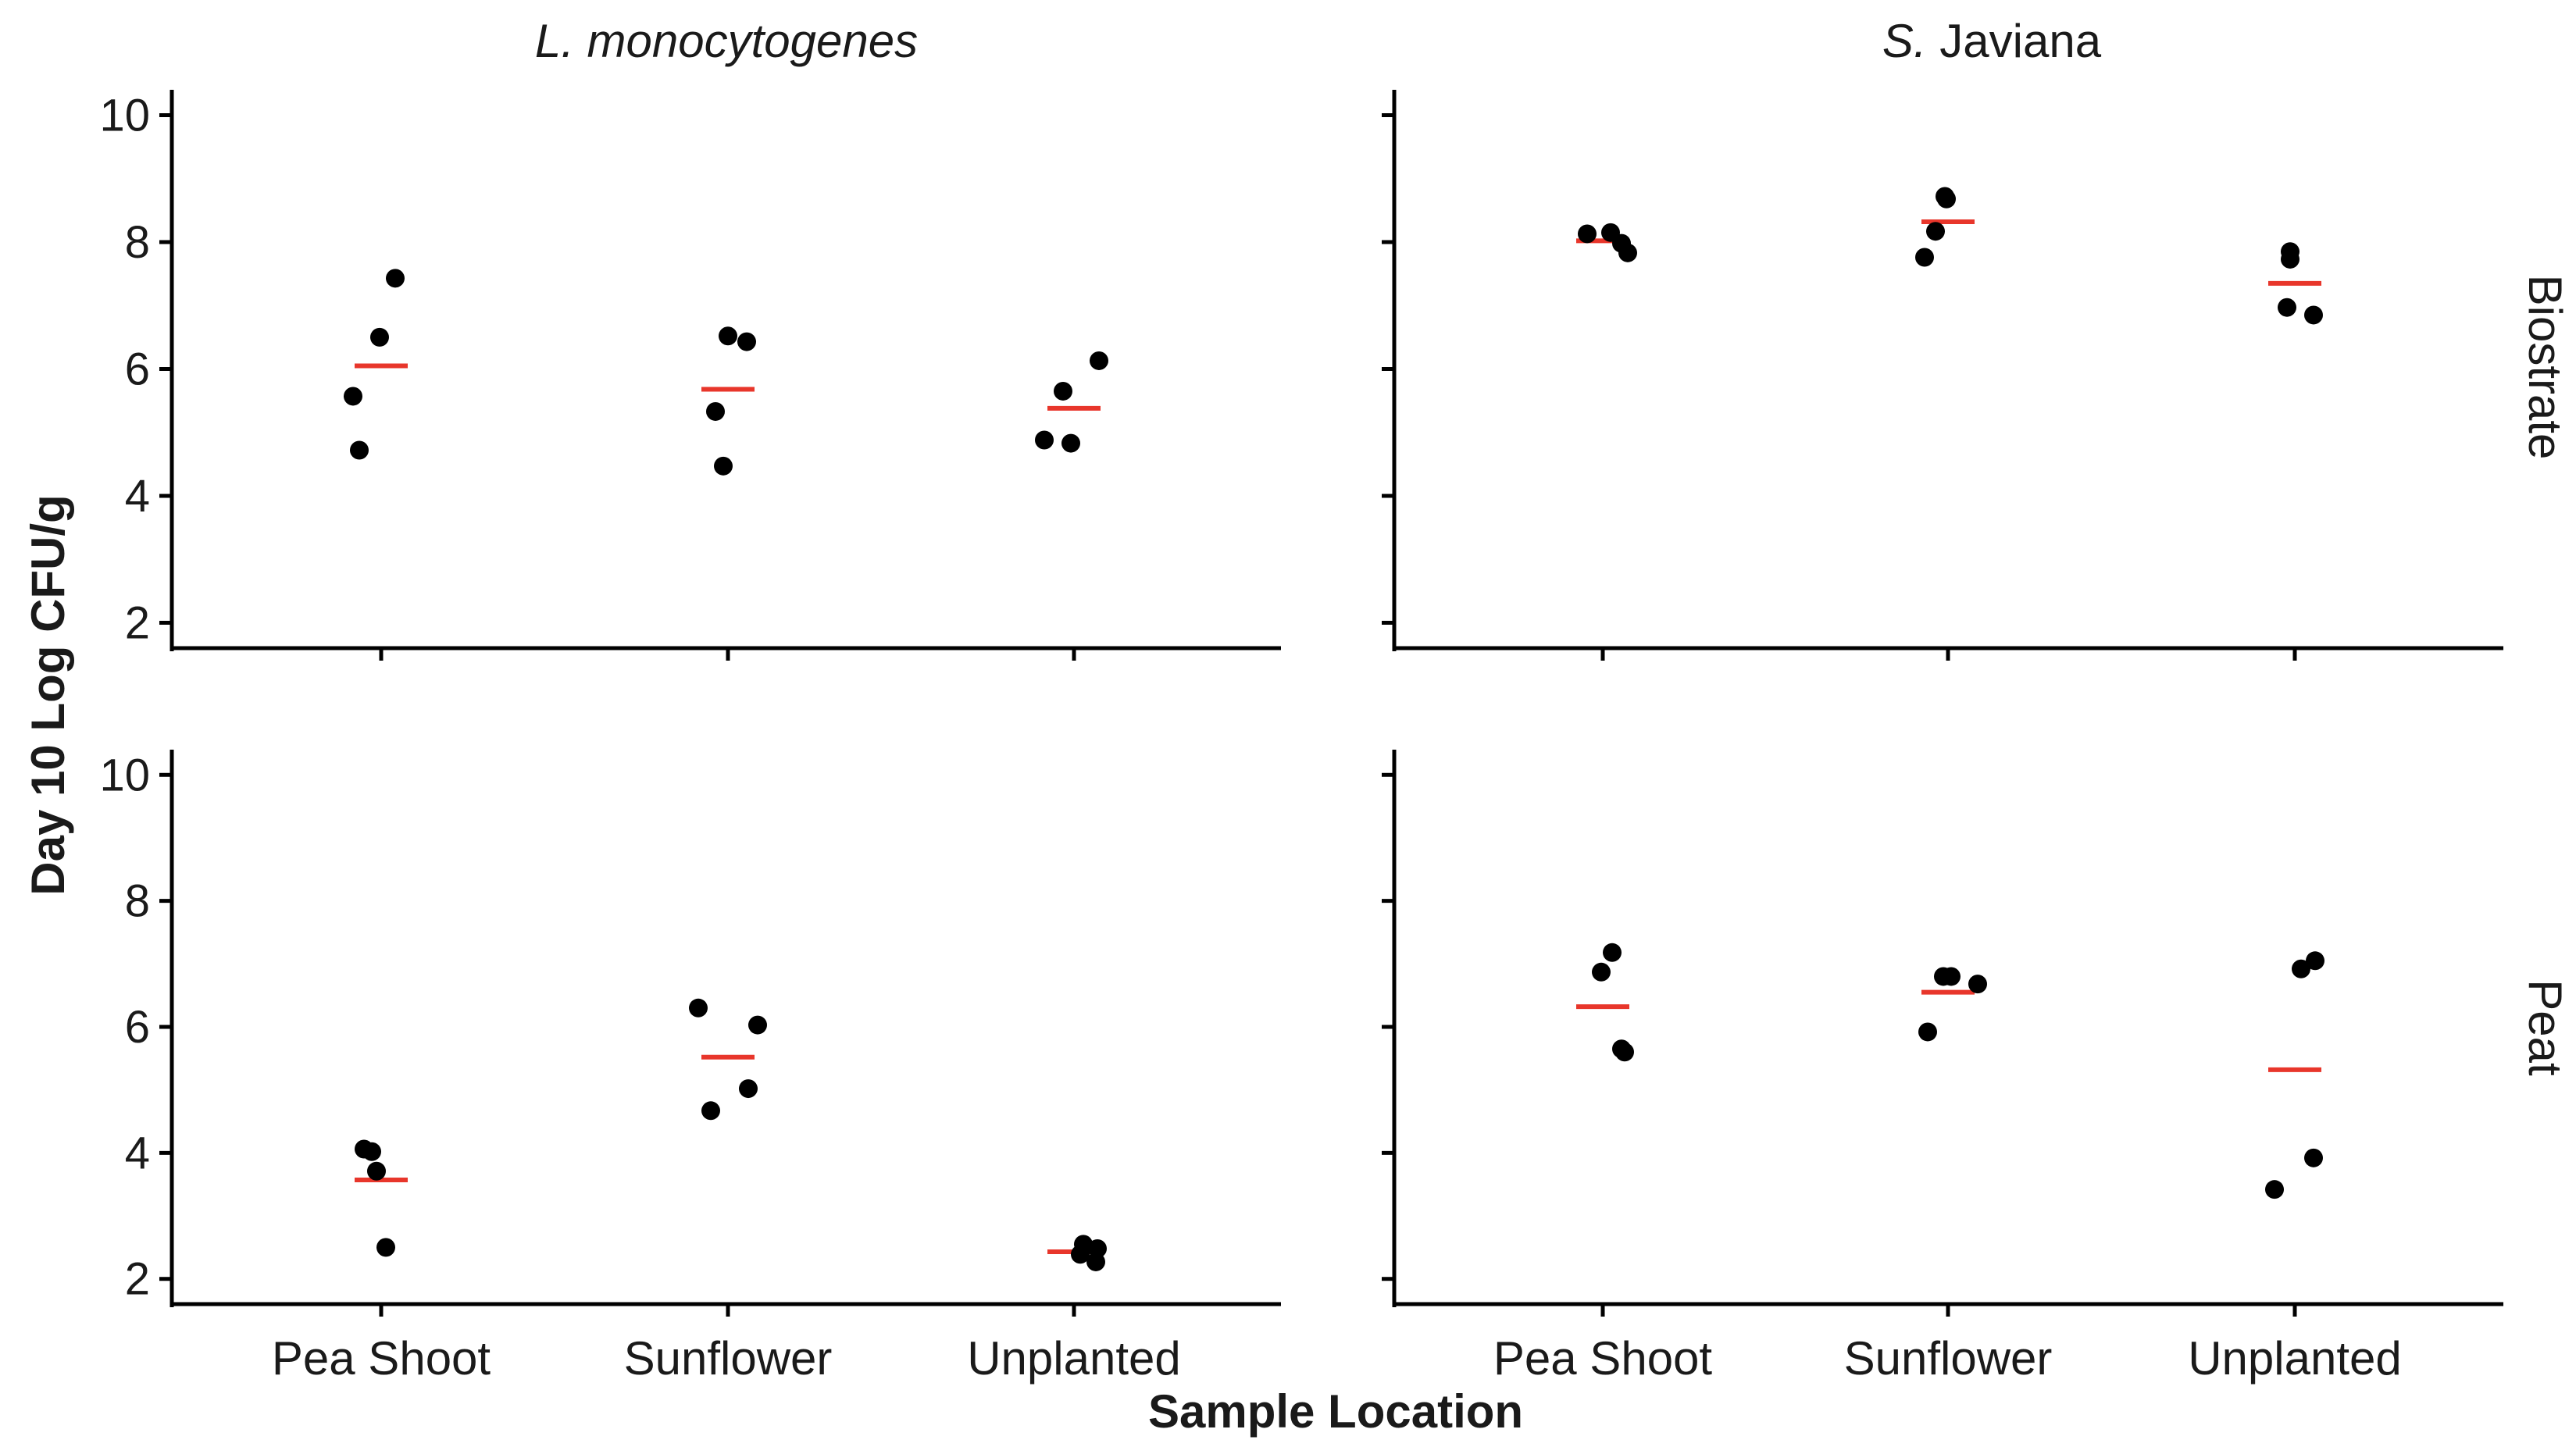 The width and height of the screenshot is (2576, 1447). I want to click on y-axis-title: Day 10 Log CFU/g, so click(48, 694).